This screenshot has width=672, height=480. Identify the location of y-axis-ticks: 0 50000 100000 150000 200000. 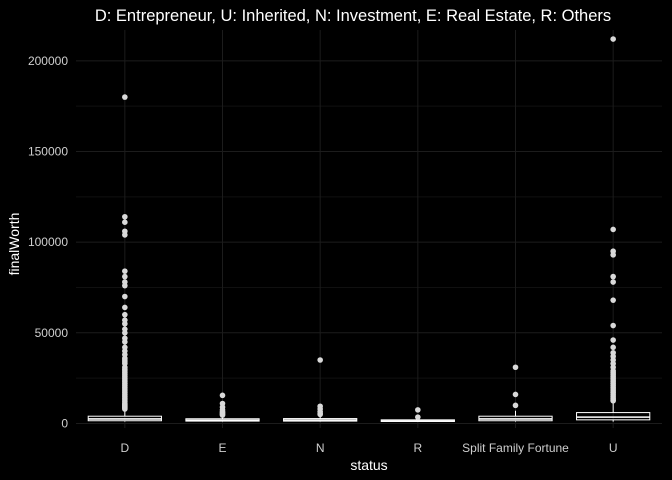
(48, 242).